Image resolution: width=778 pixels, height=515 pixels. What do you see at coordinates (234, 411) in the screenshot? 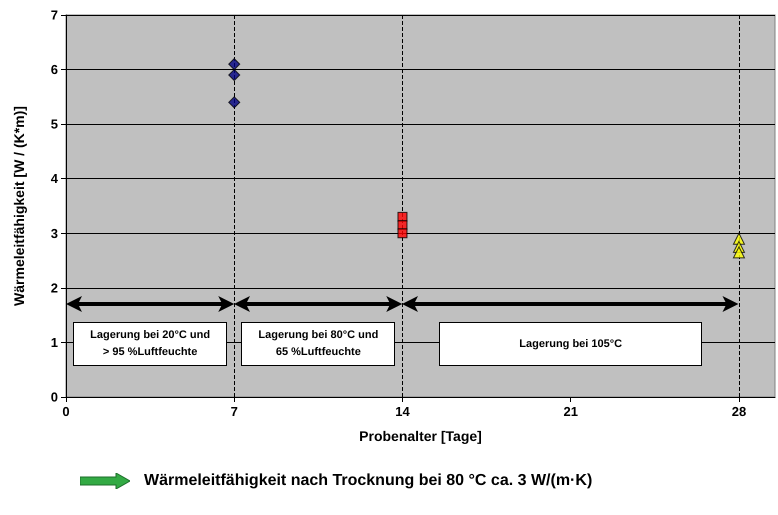
I see `x-tick-label: 7` at bounding box center [234, 411].